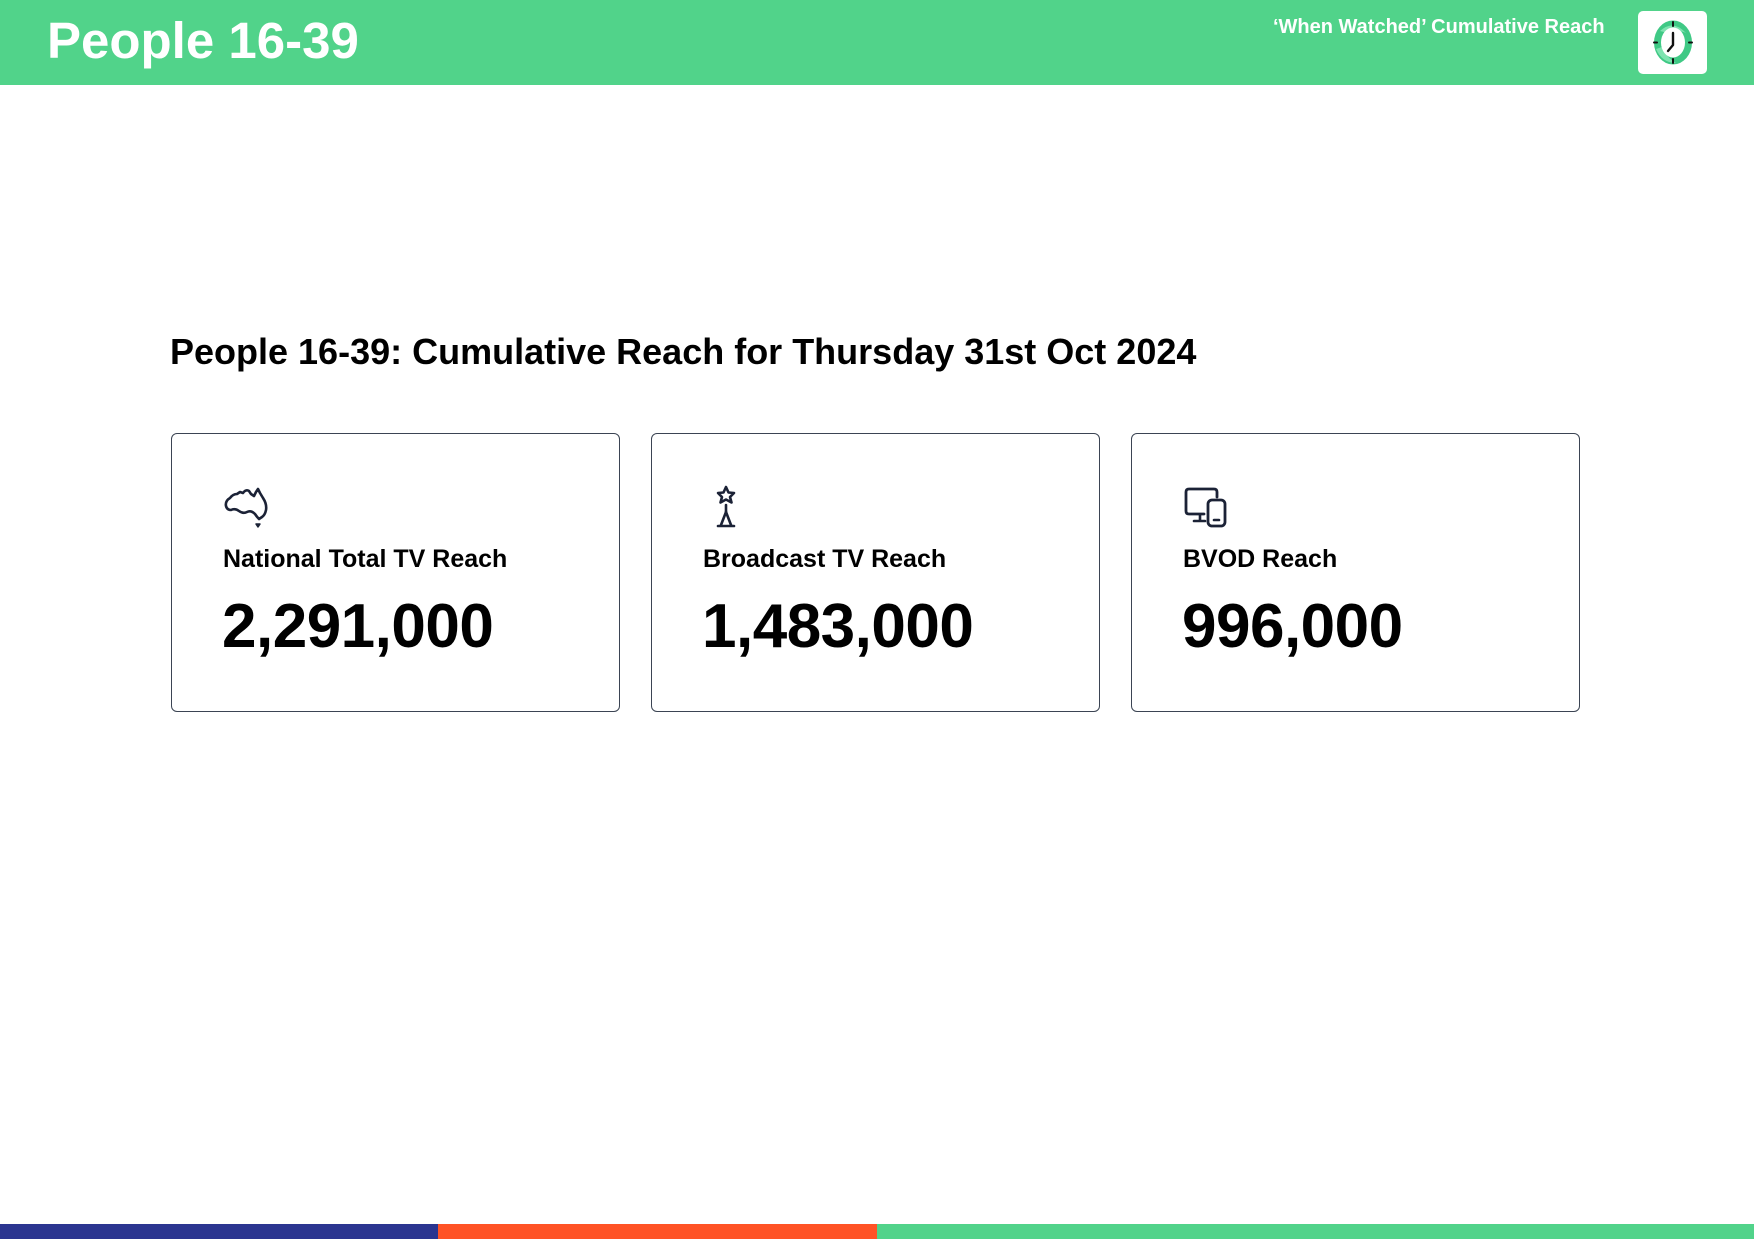 The image size is (1754, 1241). What do you see at coordinates (838, 626) in the screenshot?
I see `card-value: 1,483,000` at bounding box center [838, 626].